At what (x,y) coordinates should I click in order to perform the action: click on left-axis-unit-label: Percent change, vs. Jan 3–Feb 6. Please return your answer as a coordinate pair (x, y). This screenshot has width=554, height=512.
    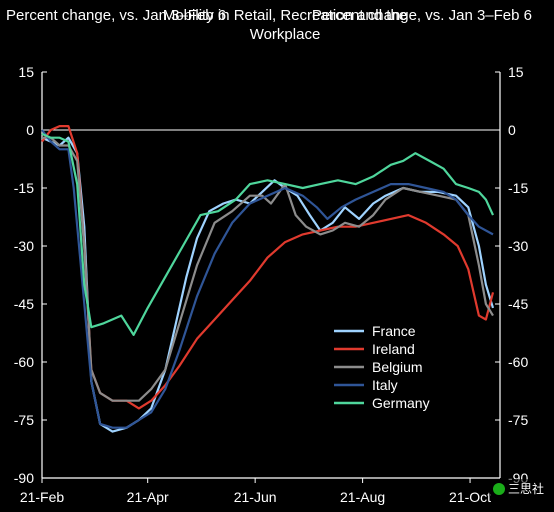
    Looking at the image, I should click on (116, 15).